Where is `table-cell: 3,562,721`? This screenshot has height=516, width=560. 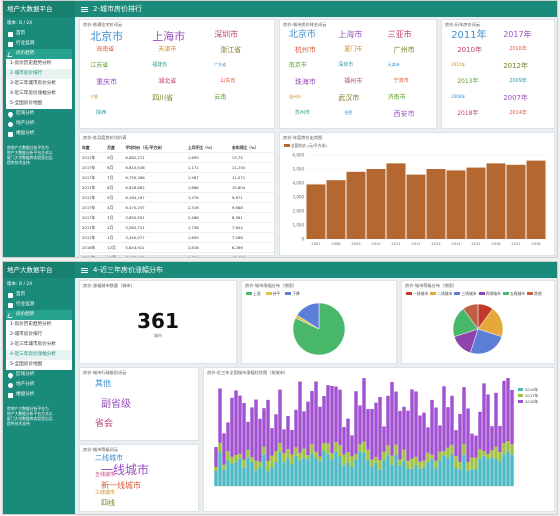
table-cell: 3,562,721 is located at coordinates (154, 227).